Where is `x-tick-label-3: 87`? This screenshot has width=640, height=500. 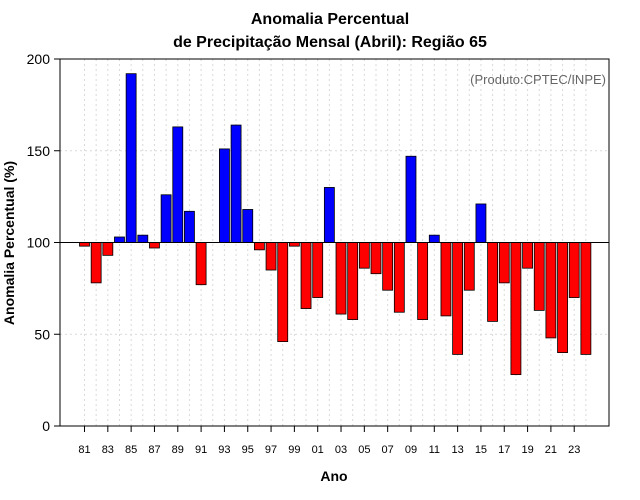
x-tick-label-3: 87 is located at coordinates (154, 450).